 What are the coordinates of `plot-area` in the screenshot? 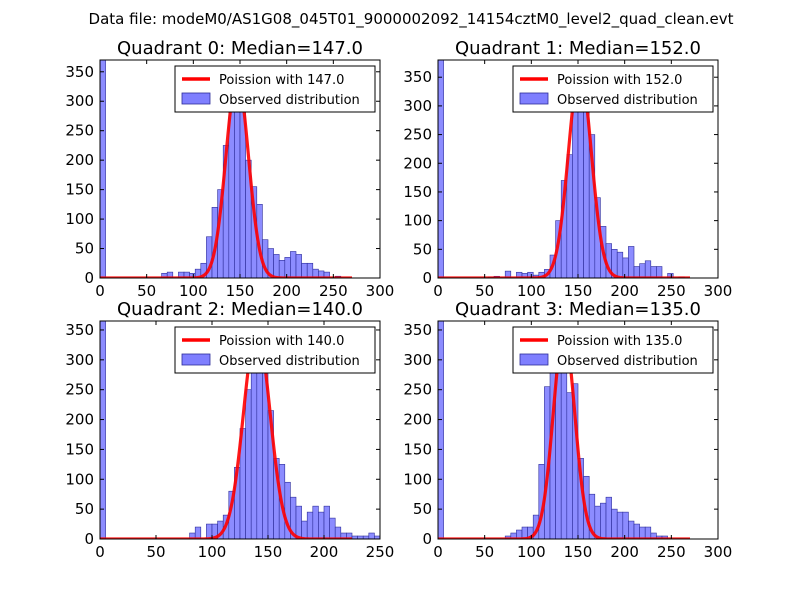 It's located at (564, 169).